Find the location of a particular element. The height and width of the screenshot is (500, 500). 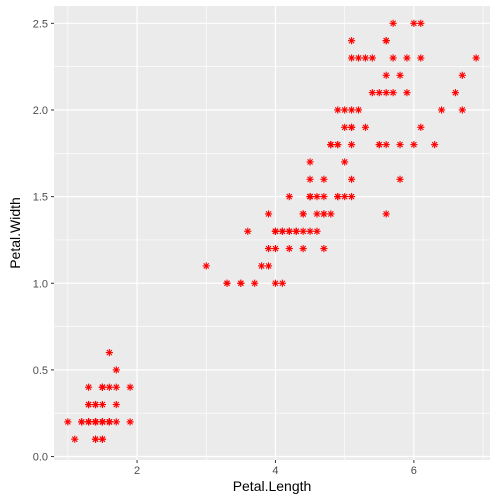

y-tick-label: 1.0 is located at coordinates (40, 284).